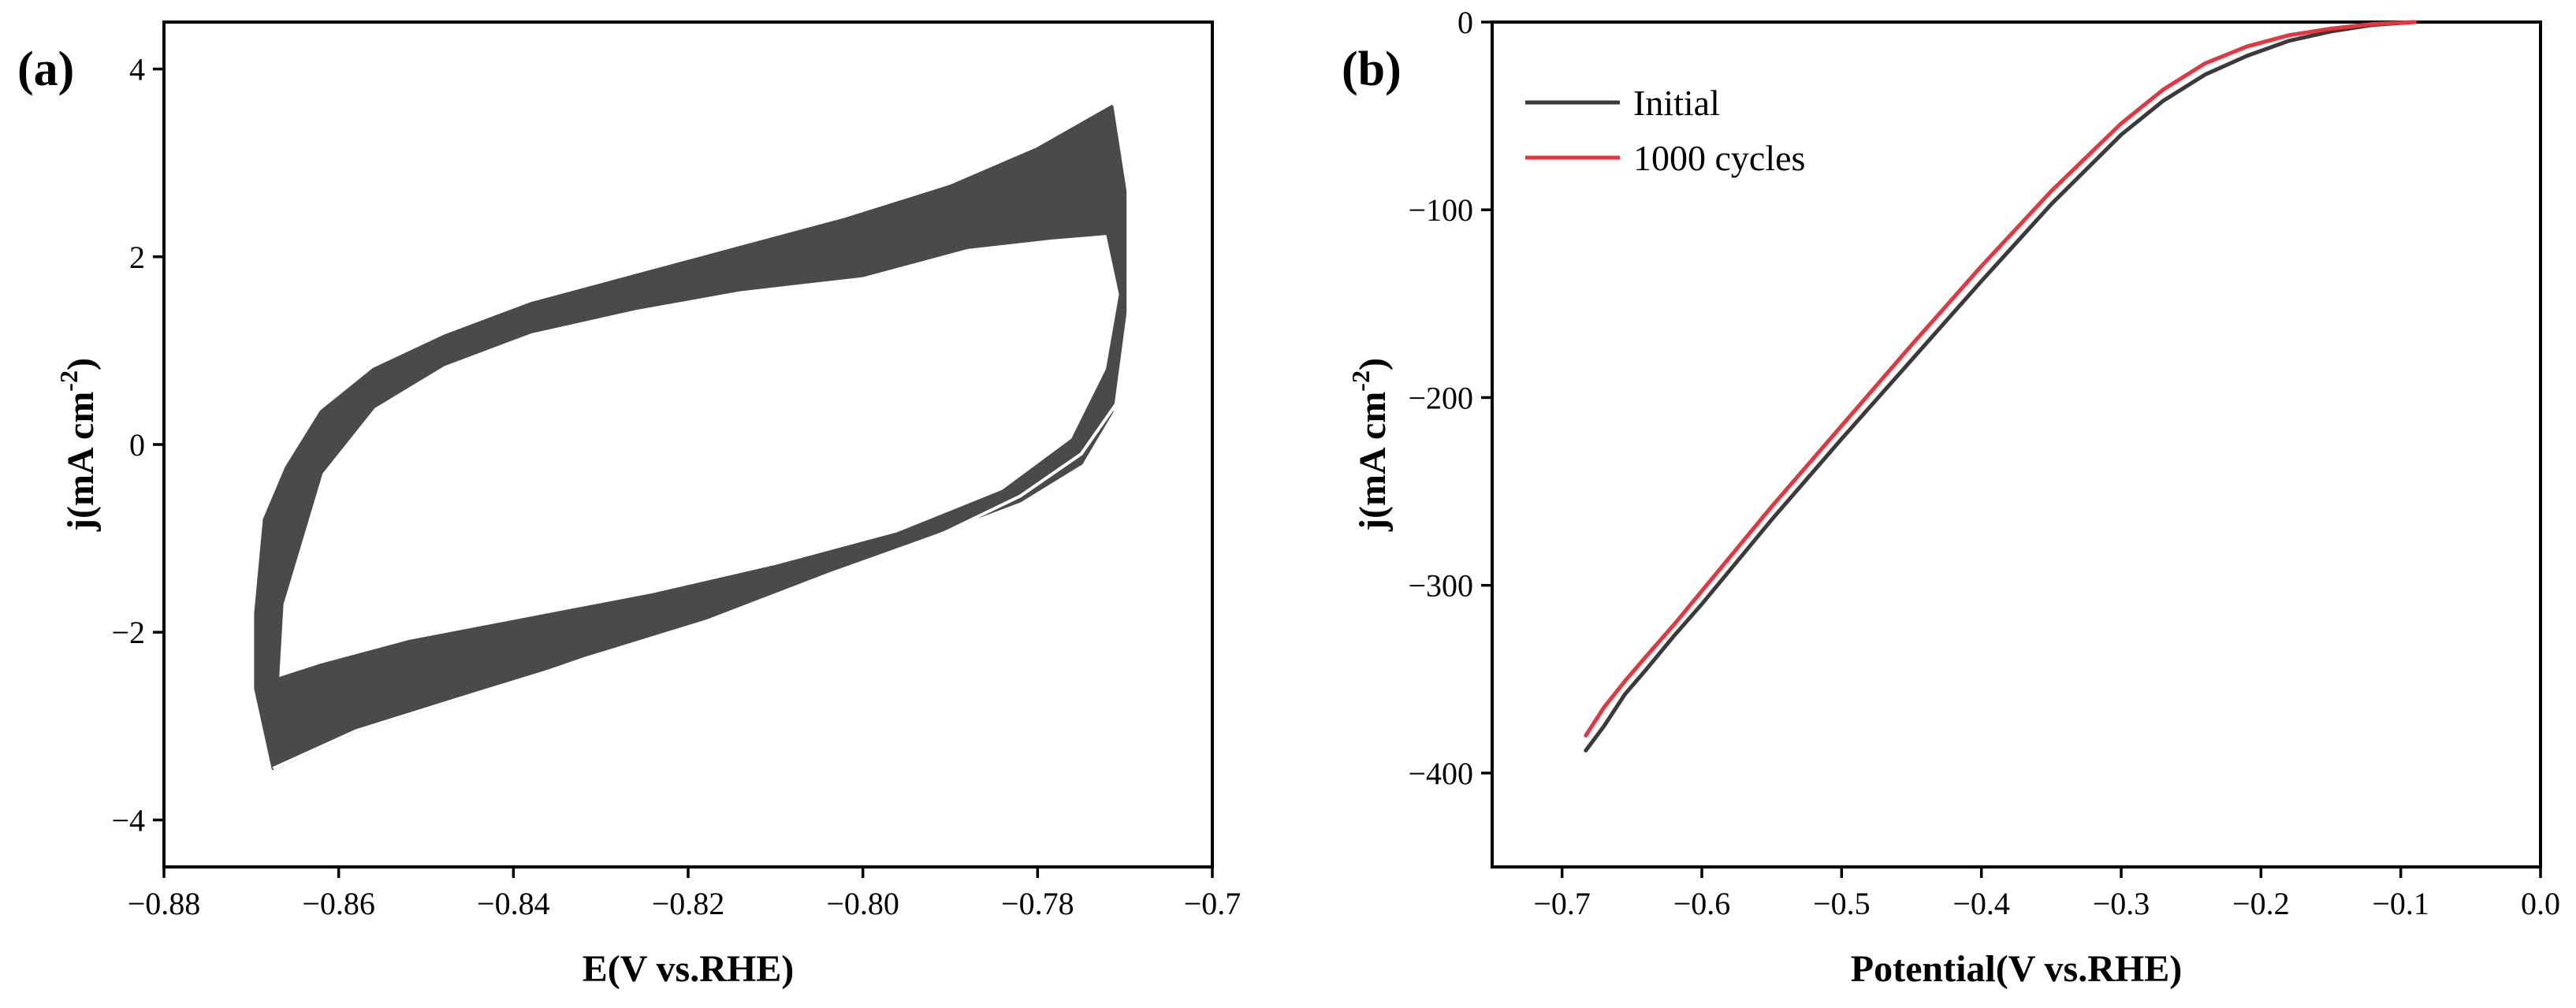  What do you see at coordinates (338, 903) in the screenshot?
I see `x-tick-label: −0.86` at bounding box center [338, 903].